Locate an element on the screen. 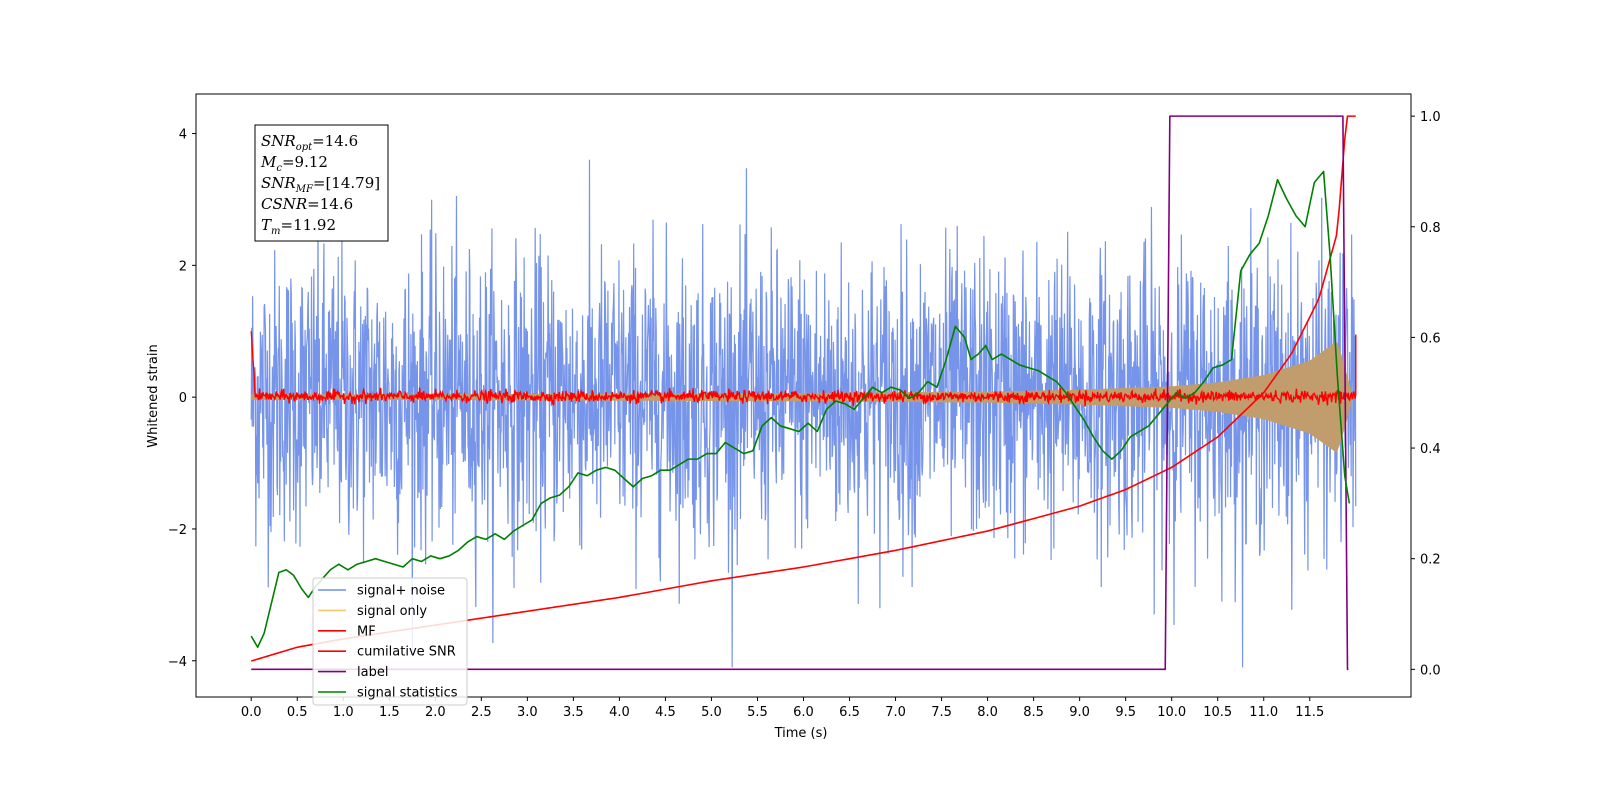 This screenshot has height=800, width=1600. x-tick-label: 7.5 is located at coordinates (941, 712).